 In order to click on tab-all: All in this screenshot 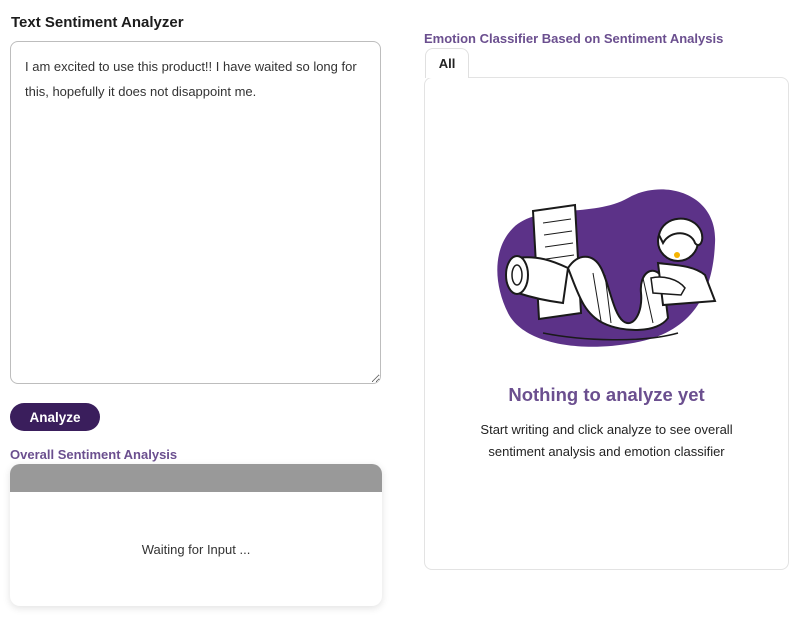, I will do `click(447, 63)`.